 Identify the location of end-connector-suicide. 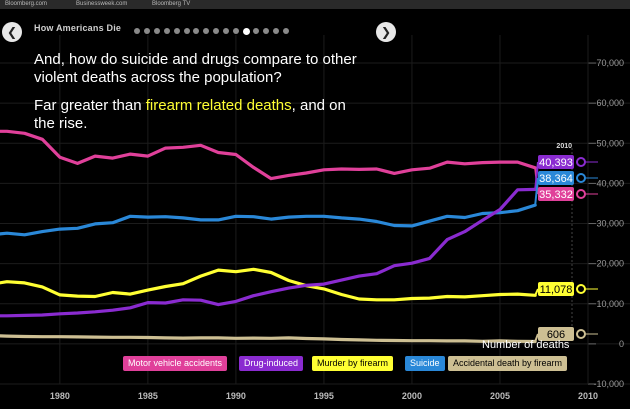
(536, 191).